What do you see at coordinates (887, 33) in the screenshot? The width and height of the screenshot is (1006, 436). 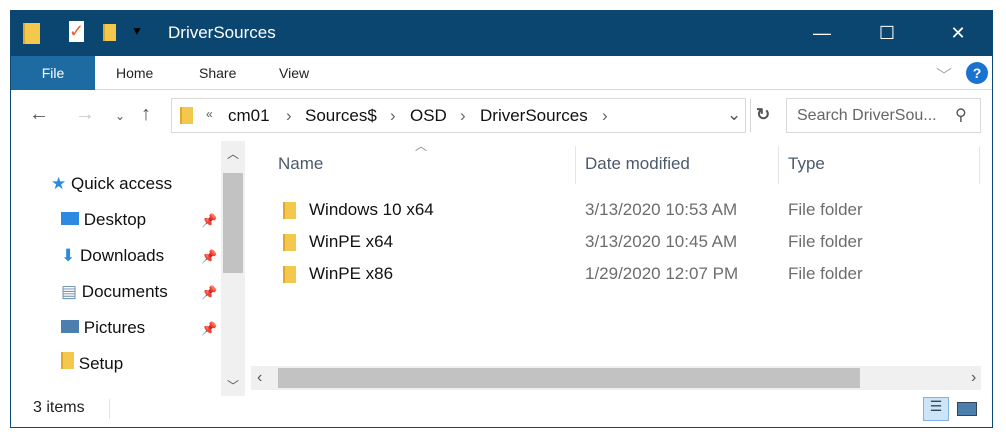 I see `maximize-button: ☐` at bounding box center [887, 33].